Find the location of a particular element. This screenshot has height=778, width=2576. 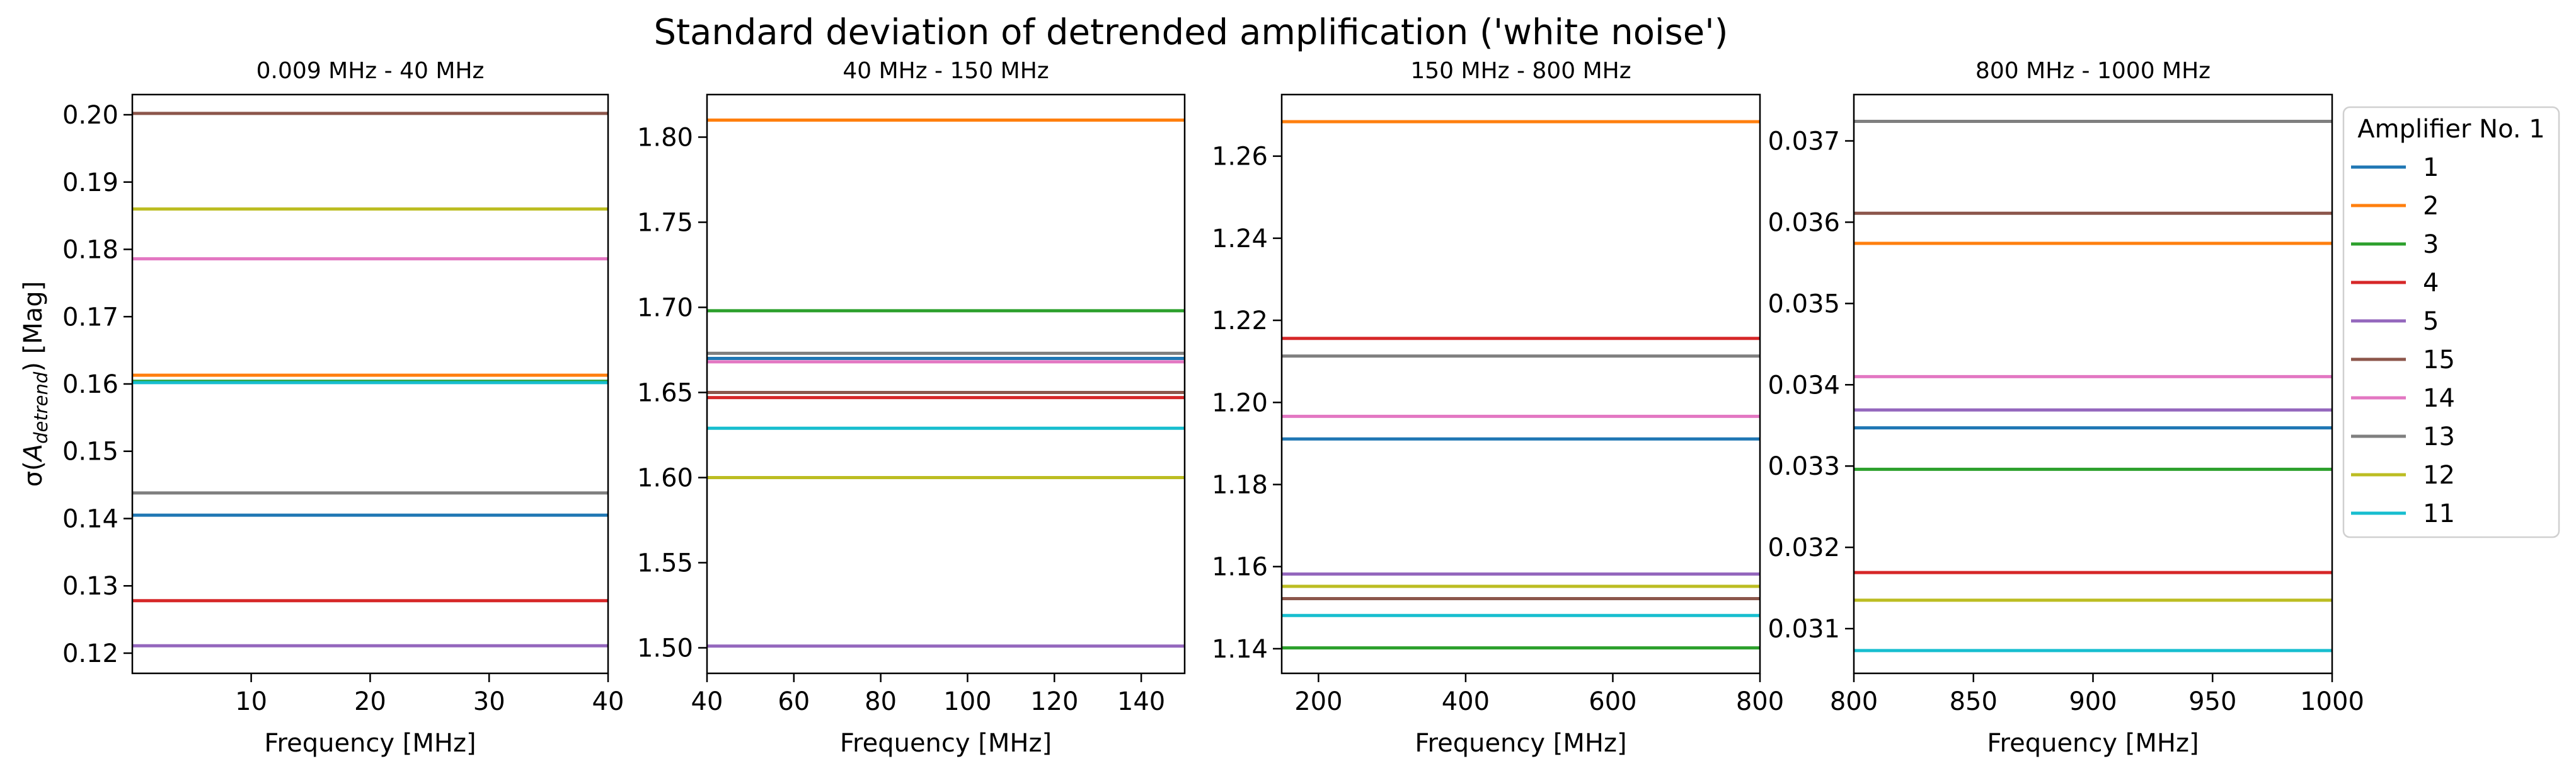

x-tick-label: 900 is located at coordinates (2093, 701).